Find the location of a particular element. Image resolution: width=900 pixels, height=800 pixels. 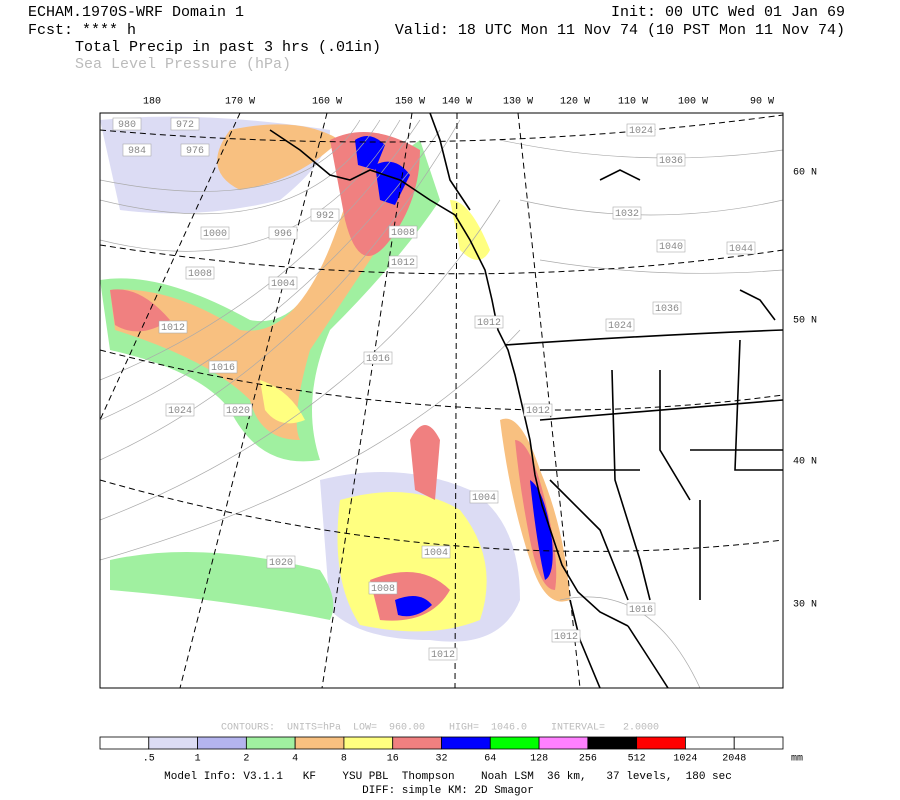

contour-label: 996 is located at coordinates (283, 234).